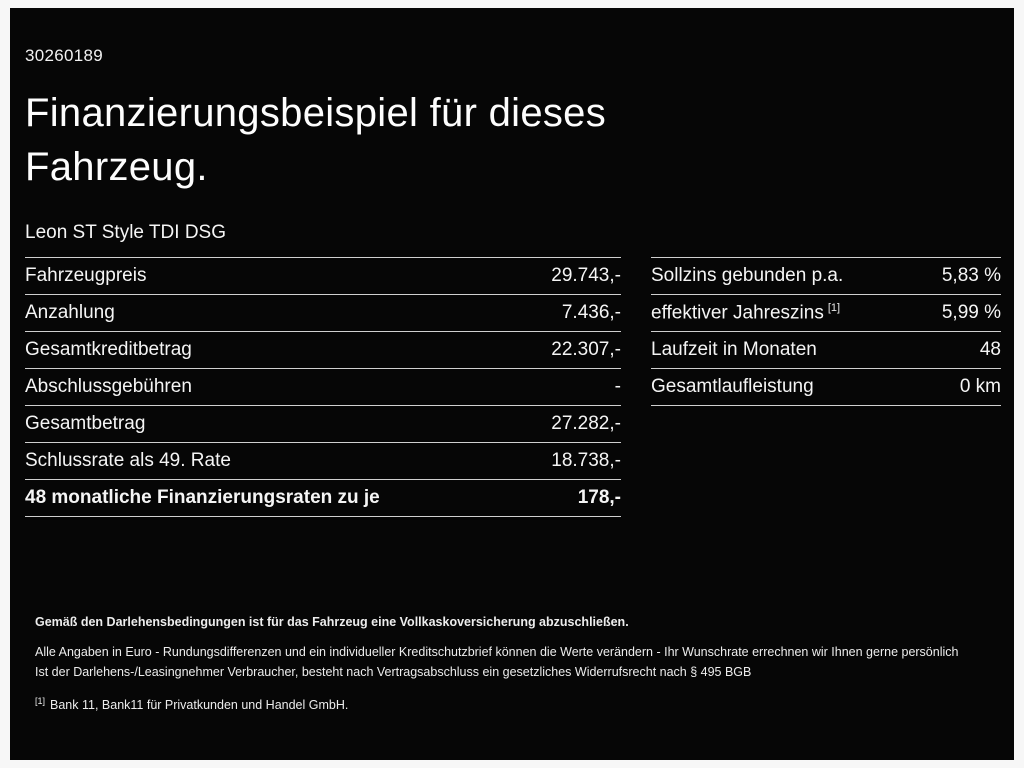 The image size is (1024, 768). Describe the element at coordinates (826, 386) in the screenshot. I see `table-row-gesamtlaufleistung: Gesamtlaufleistung 0 km` at that location.